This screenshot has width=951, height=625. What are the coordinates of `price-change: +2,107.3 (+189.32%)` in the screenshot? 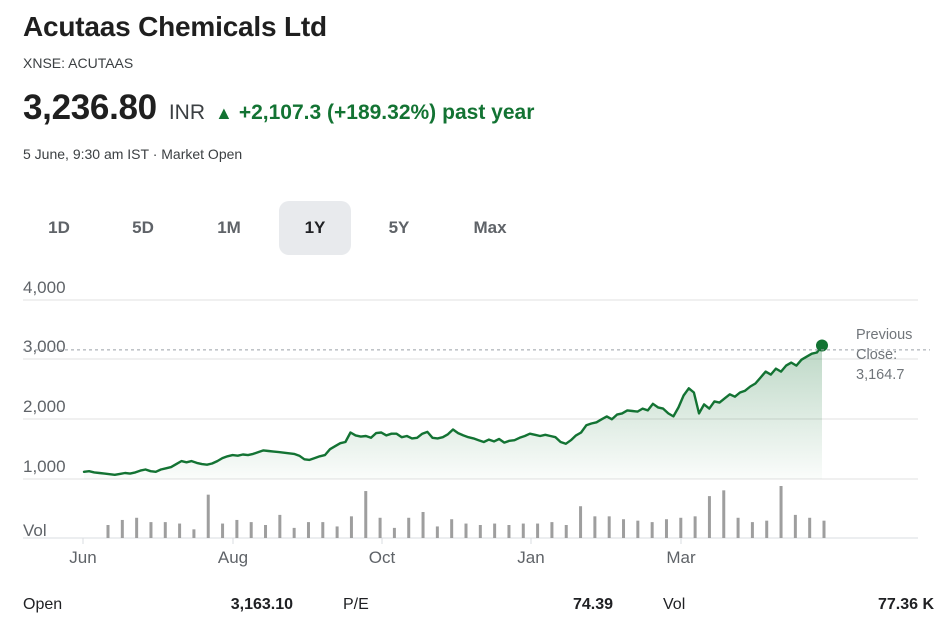 It's located at (337, 112).